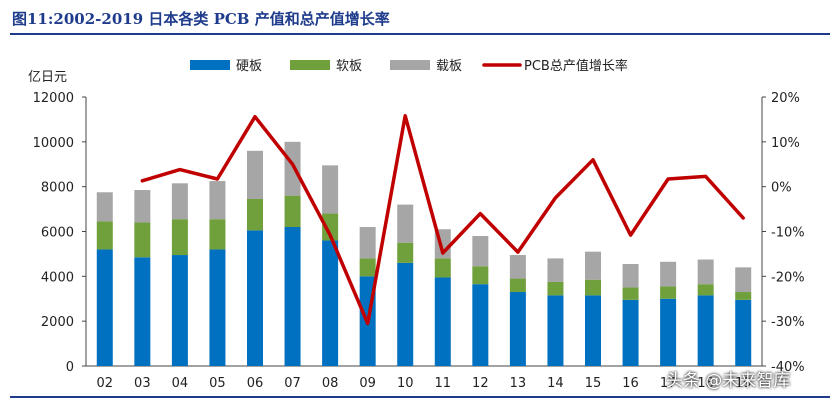 This screenshot has width=839, height=400. I want to click on x-tick-label: 13, so click(518, 383).